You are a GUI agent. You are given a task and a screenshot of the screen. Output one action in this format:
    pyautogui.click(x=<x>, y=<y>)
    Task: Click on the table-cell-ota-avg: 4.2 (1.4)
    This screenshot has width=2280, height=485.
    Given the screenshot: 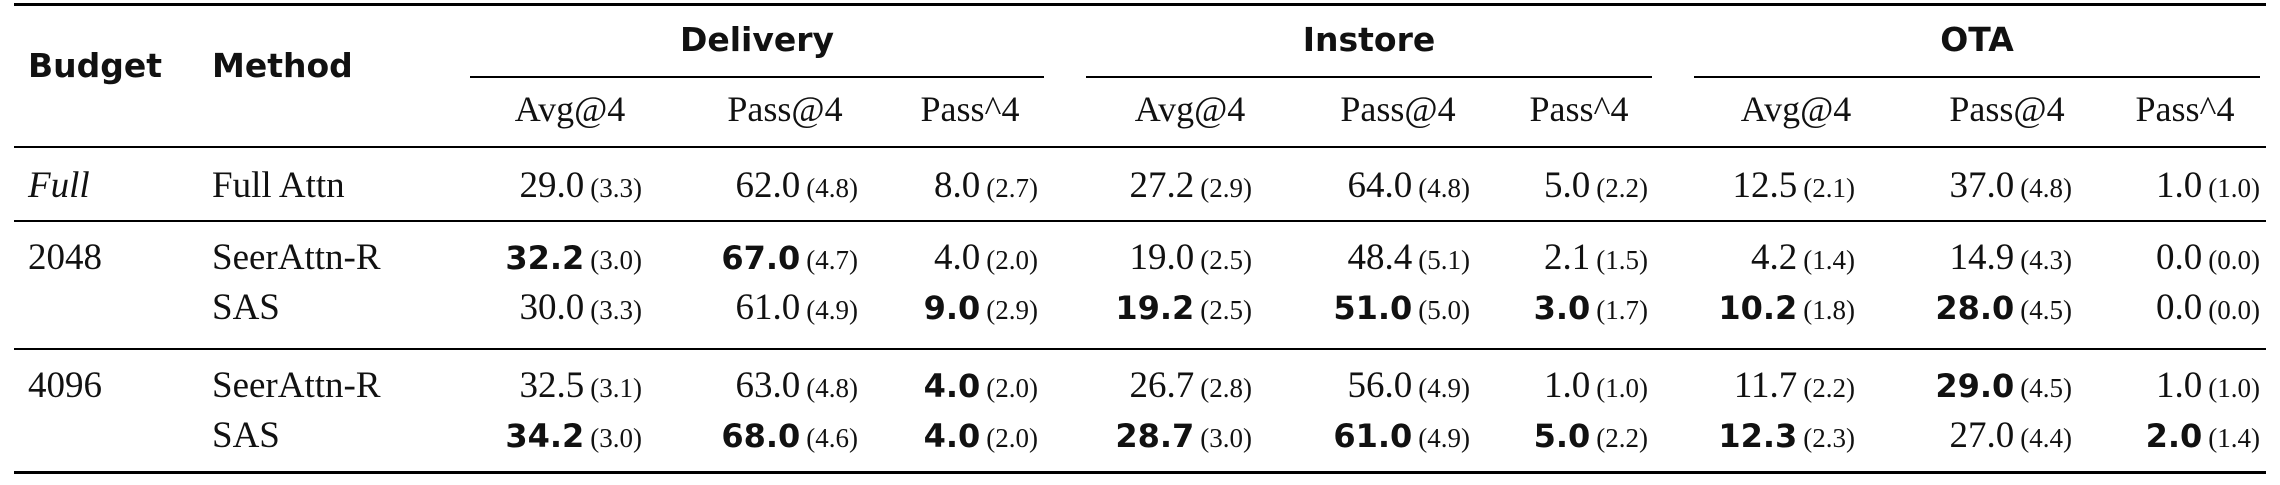 What is the action you would take?
    pyautogui.click(x=1803, y=257)
    